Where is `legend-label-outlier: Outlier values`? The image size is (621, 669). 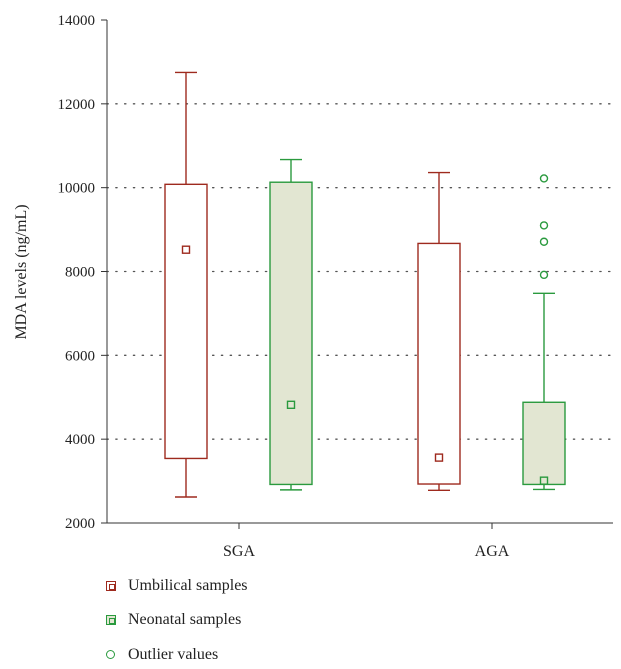 legend-label-outlier: Outlier values is located at coordinates (173, 654).